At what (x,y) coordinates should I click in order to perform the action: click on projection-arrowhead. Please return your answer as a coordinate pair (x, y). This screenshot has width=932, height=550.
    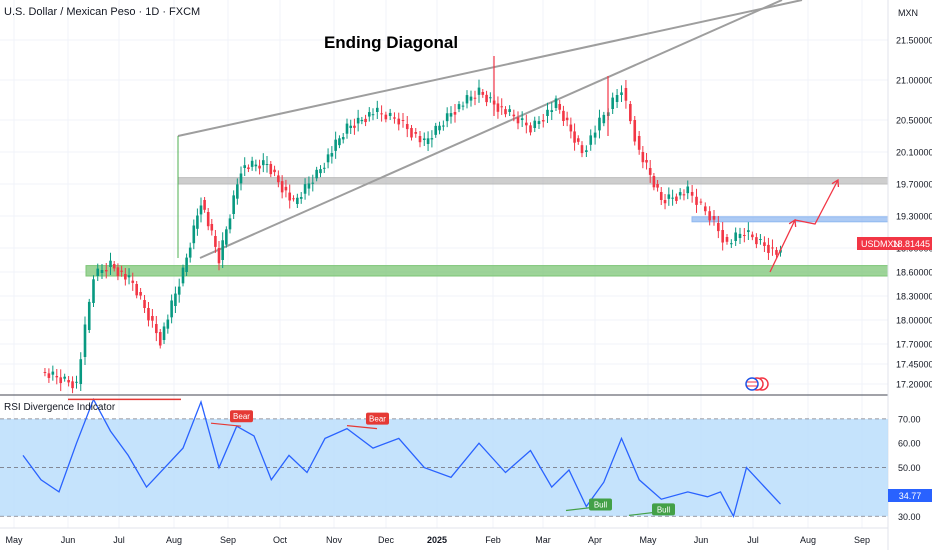
    Looking at the image, I should click on (792, 223).